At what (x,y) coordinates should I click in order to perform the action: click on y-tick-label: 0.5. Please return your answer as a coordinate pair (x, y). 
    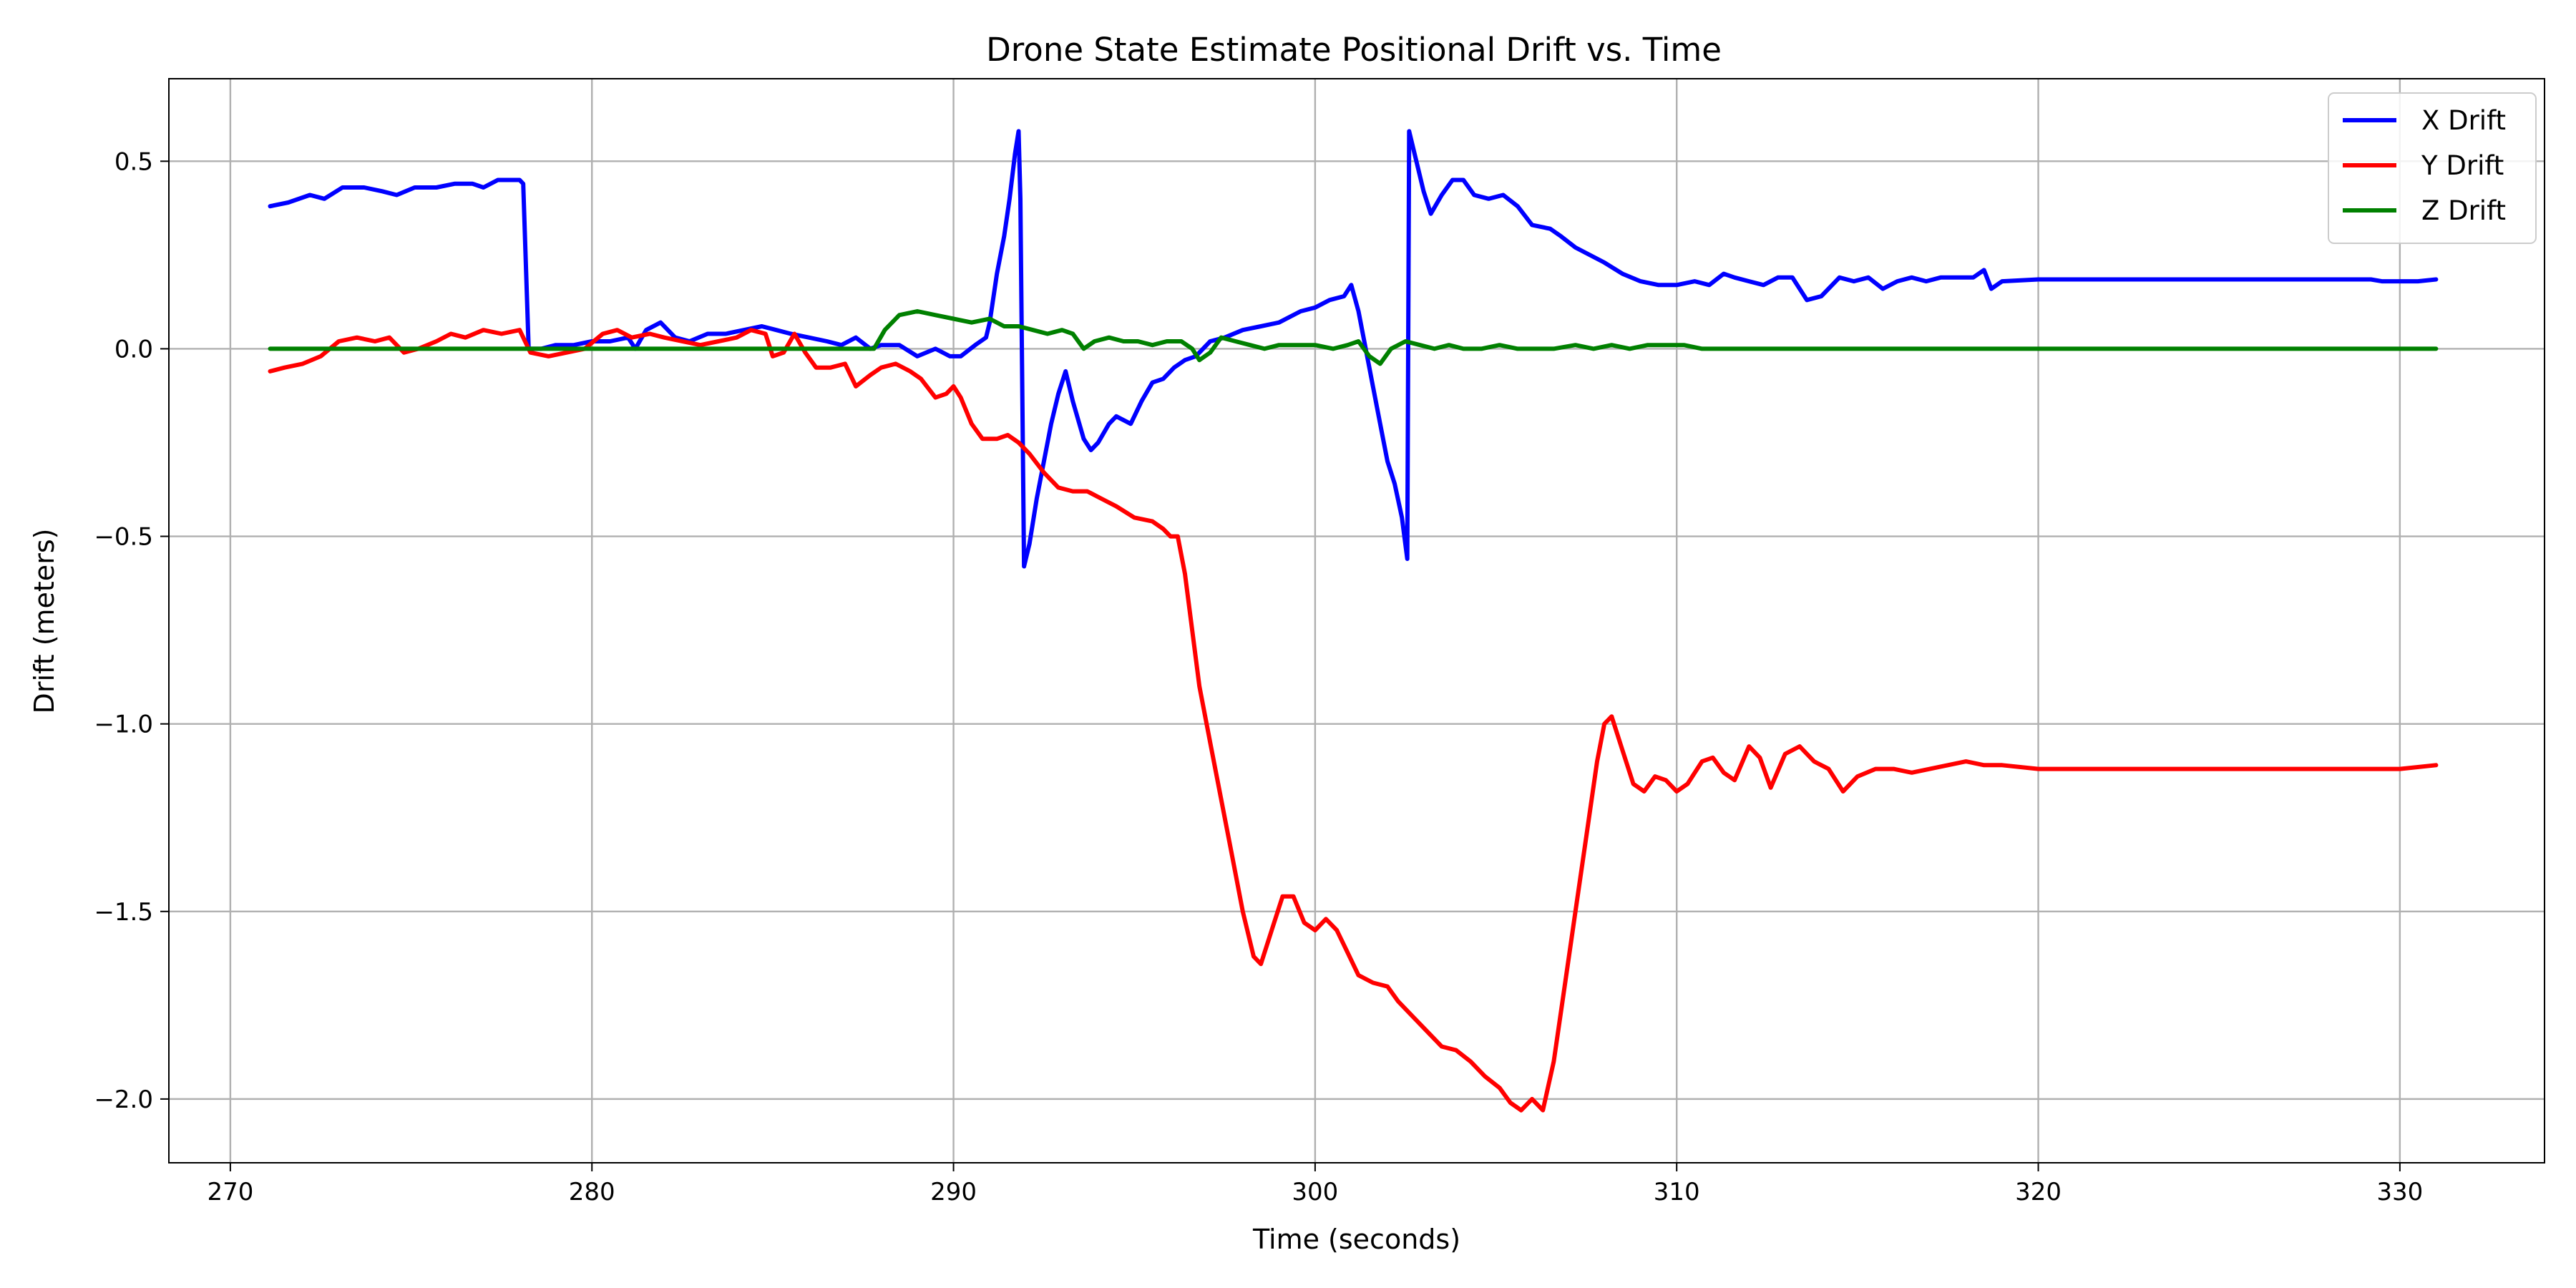
    Looking at the image, I should click on (133, 161).